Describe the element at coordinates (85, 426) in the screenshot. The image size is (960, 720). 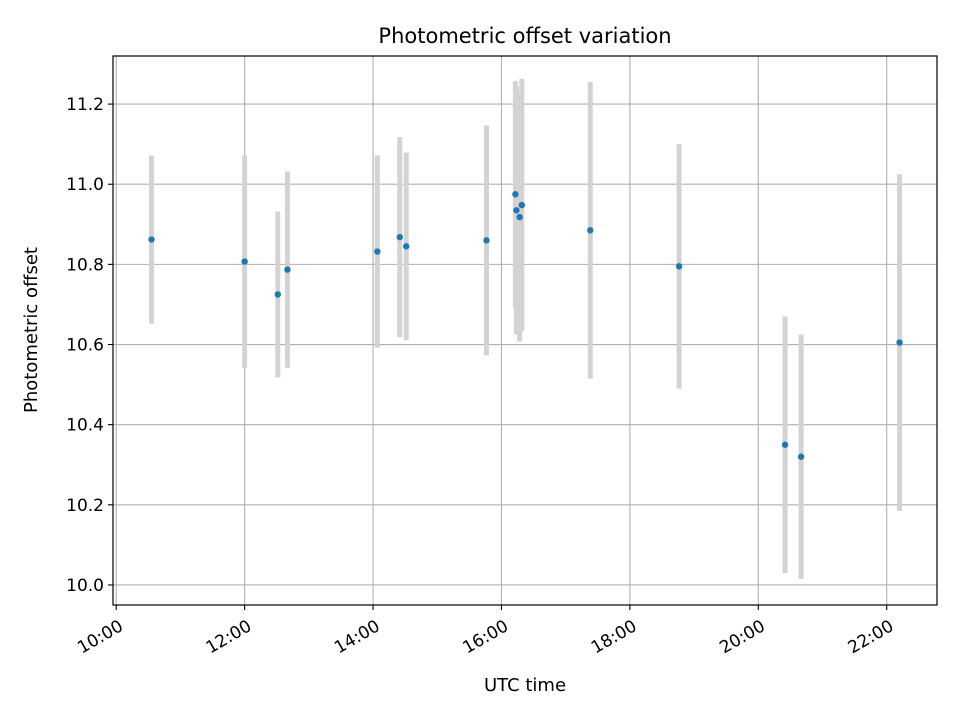
I see `y-tick-label: 10.4` at that location.